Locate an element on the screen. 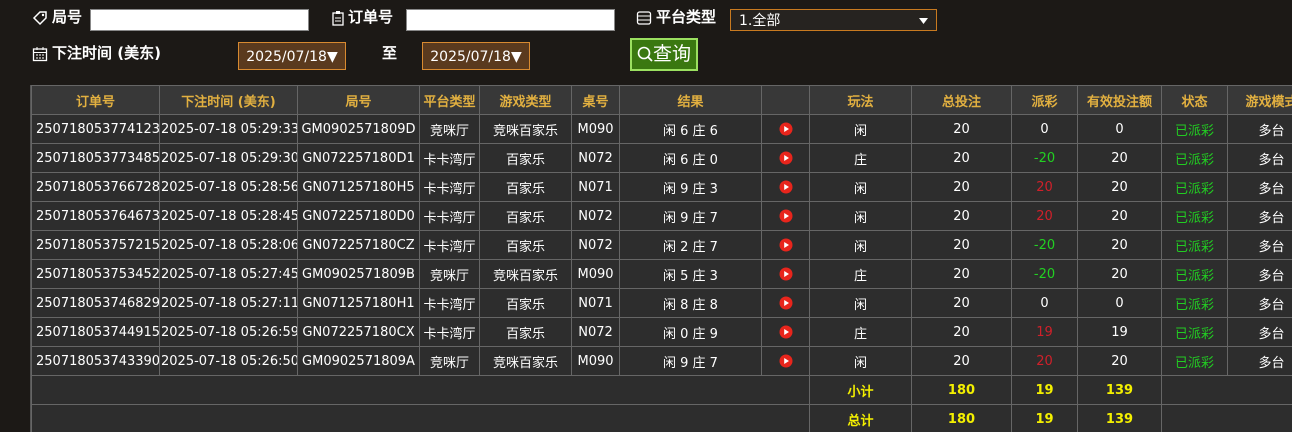  cell: 闲 6 庄 0 is located at coordinates (690, 158).